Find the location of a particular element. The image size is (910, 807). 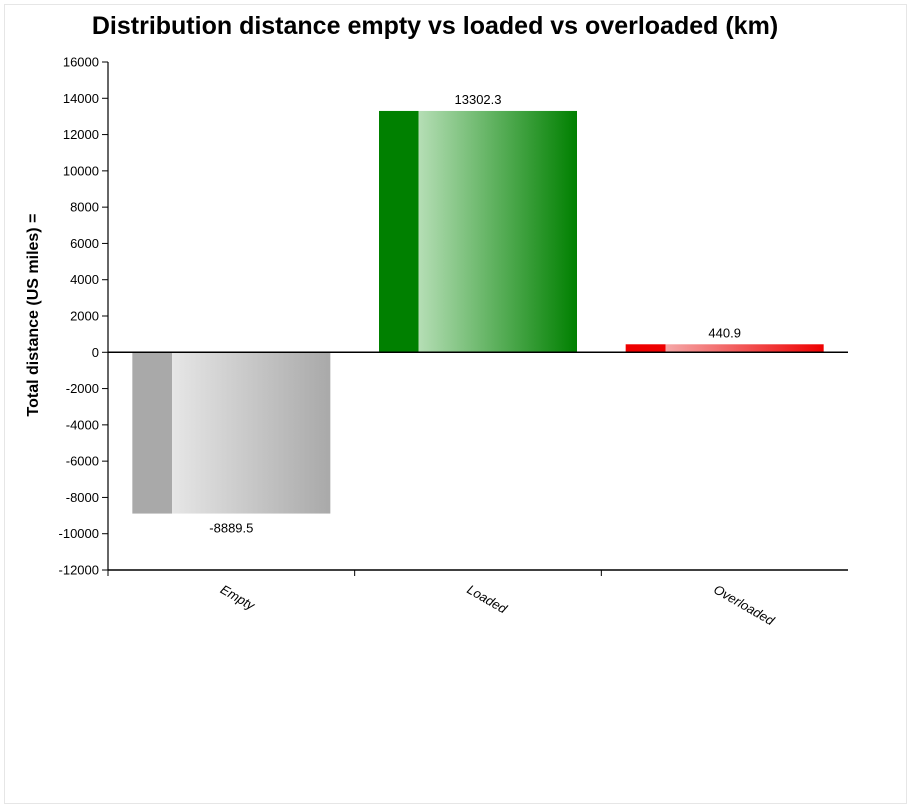

y-tick-label: 16000 is located at coordinates (81, 62).